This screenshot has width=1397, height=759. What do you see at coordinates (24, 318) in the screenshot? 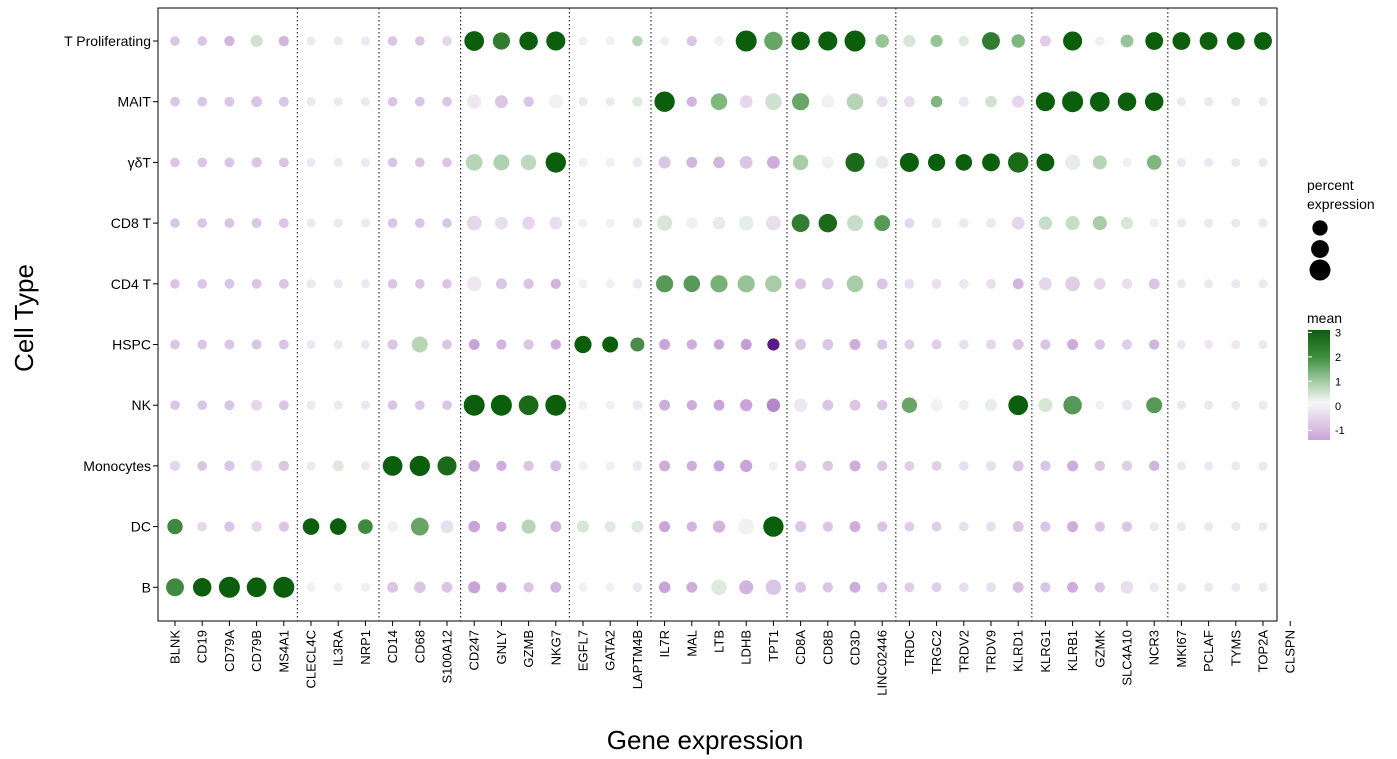
I see `y-axis-title: Cell Type` at bounding box center [24, 318].